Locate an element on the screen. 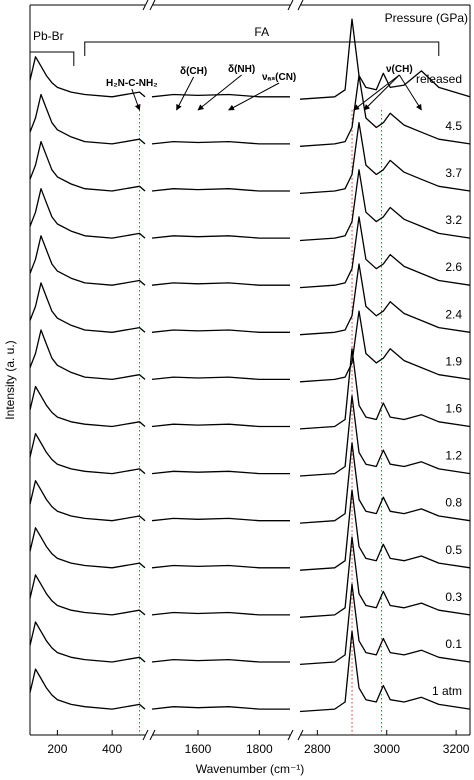 The image size is (474, 780). annotation: νₐₛ(CN) is located at coordinates (279, 77).